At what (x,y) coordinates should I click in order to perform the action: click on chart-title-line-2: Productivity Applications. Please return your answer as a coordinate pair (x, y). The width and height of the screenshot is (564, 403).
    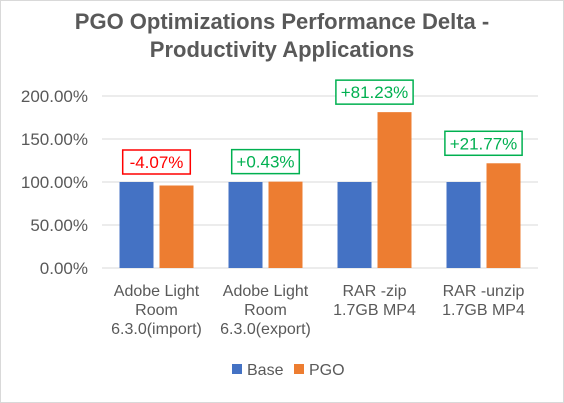
    Looking at the image, I should click on (282, 49).